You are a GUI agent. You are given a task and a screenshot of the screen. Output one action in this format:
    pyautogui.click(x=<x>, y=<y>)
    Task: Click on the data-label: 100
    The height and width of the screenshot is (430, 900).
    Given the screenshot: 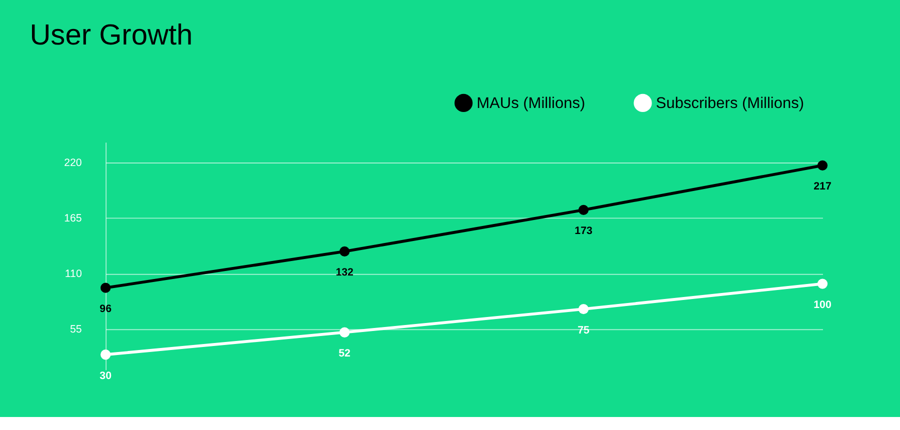 What is the action you would take?
    pyautogui.click(x=823, y=305)
    